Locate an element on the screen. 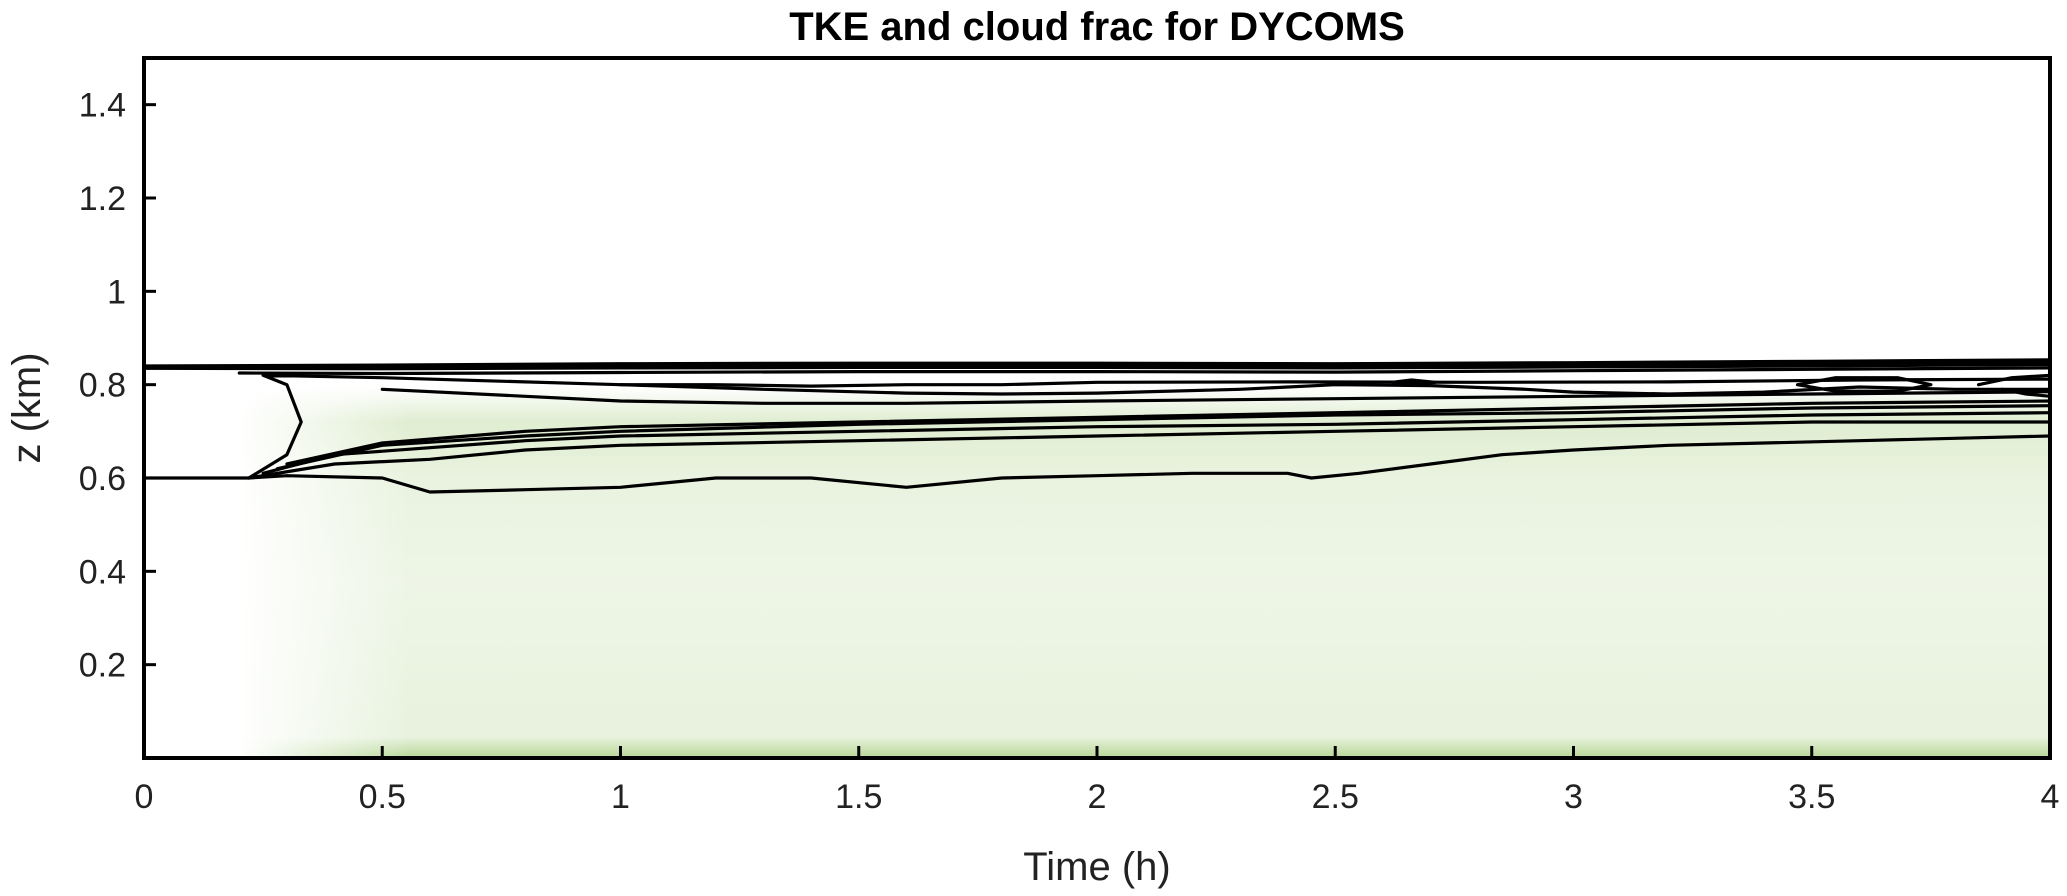 This screenshot has height=896, width=2067. x-tick-label: 4 is located at coordinates (2050, 797).